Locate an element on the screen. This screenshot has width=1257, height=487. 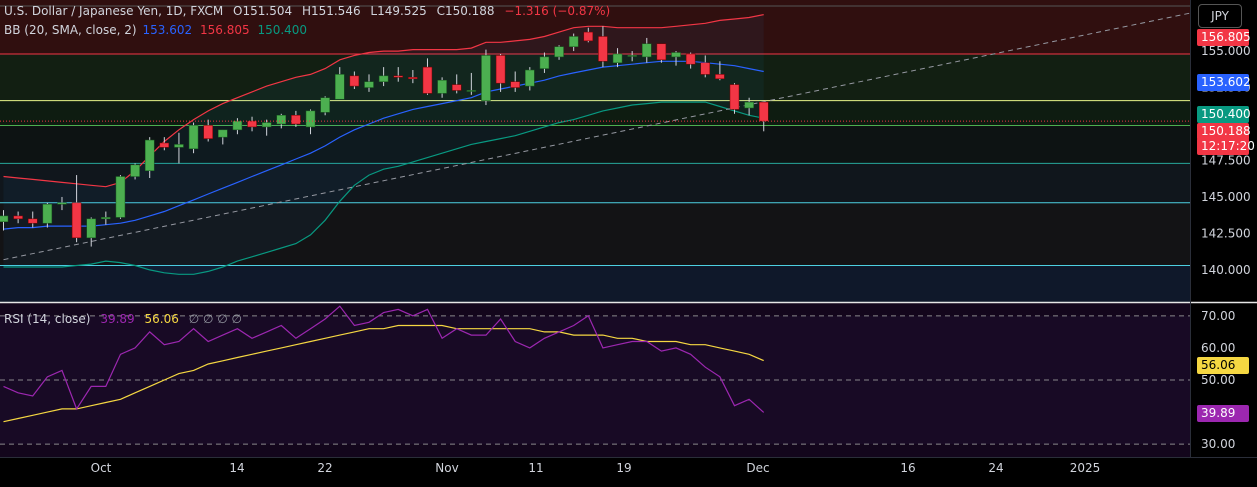
price-tick-label: 155.000 is located at coordinates (1226, 51).